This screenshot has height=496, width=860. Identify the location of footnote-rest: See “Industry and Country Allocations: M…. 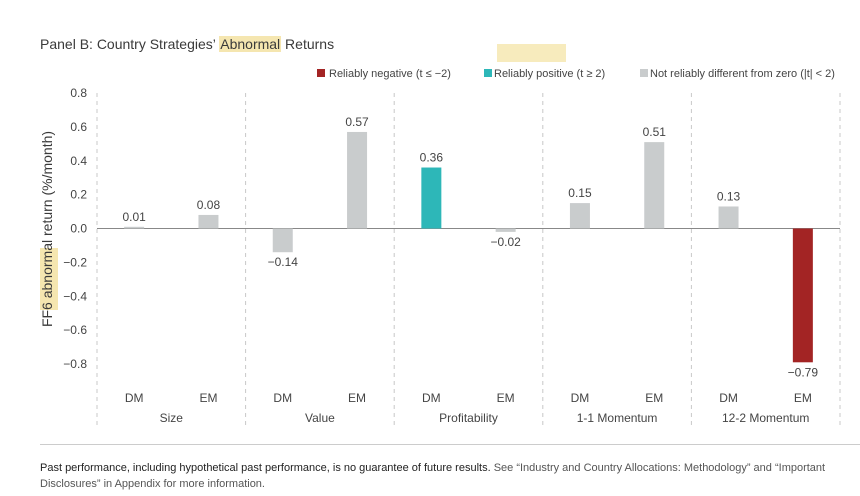
(433, 476).